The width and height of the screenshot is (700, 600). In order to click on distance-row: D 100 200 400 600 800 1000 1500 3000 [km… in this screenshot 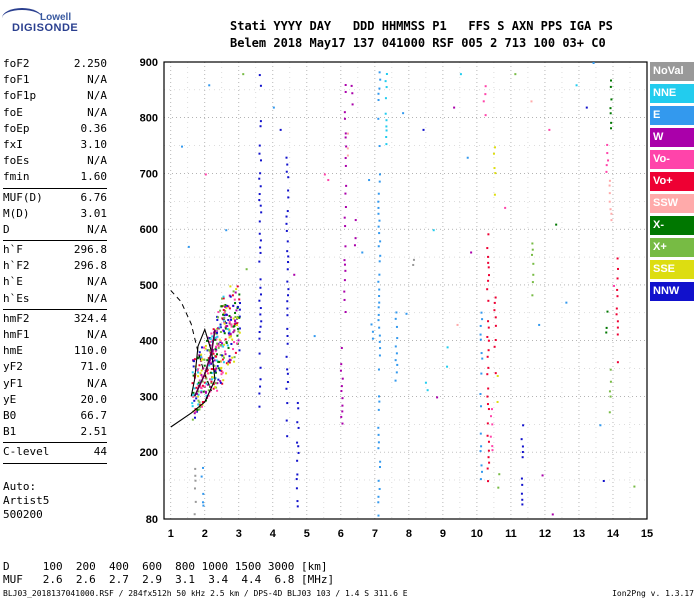, I will do `click(165, 566)`.